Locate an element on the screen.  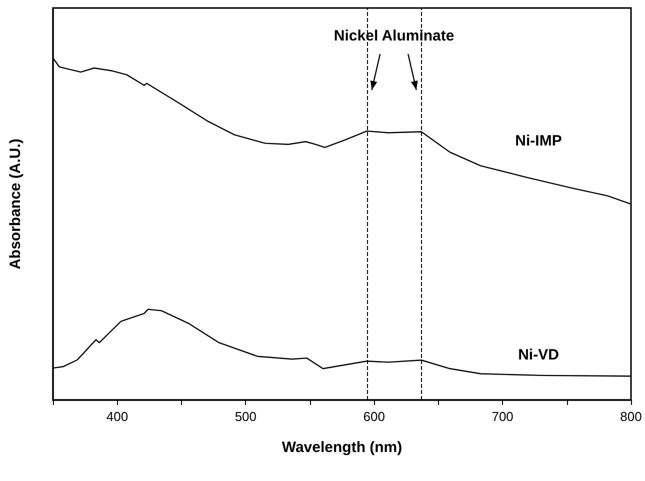
x-tick-label: 800 is located at coordinates (631, 416).